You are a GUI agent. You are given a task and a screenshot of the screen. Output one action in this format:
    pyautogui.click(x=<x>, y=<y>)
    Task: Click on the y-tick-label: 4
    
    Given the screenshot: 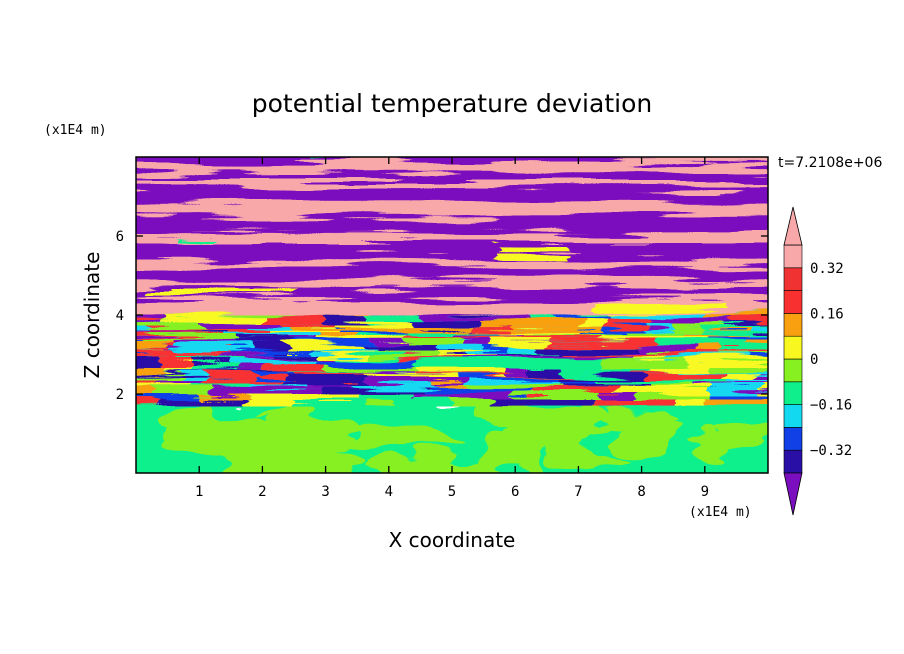 What is the action you would take?
    pyautogui.click(x=120, y=316)
    